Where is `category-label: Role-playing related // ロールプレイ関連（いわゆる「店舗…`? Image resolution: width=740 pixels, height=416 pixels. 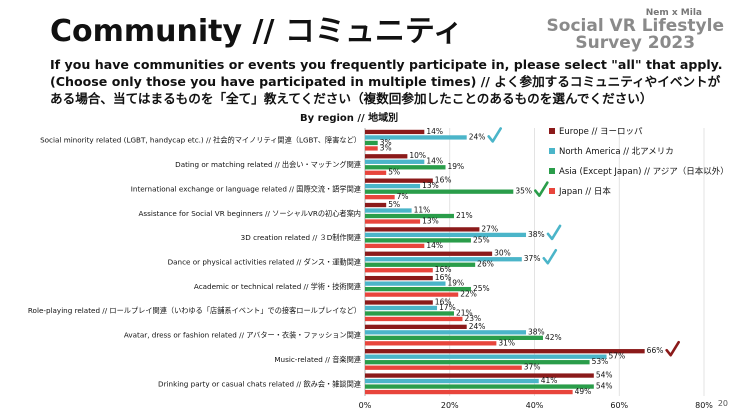
category-label: Role-playing related // ロールプレイ関連（いわゆる「店舗… is located at coordinates (194, 310).